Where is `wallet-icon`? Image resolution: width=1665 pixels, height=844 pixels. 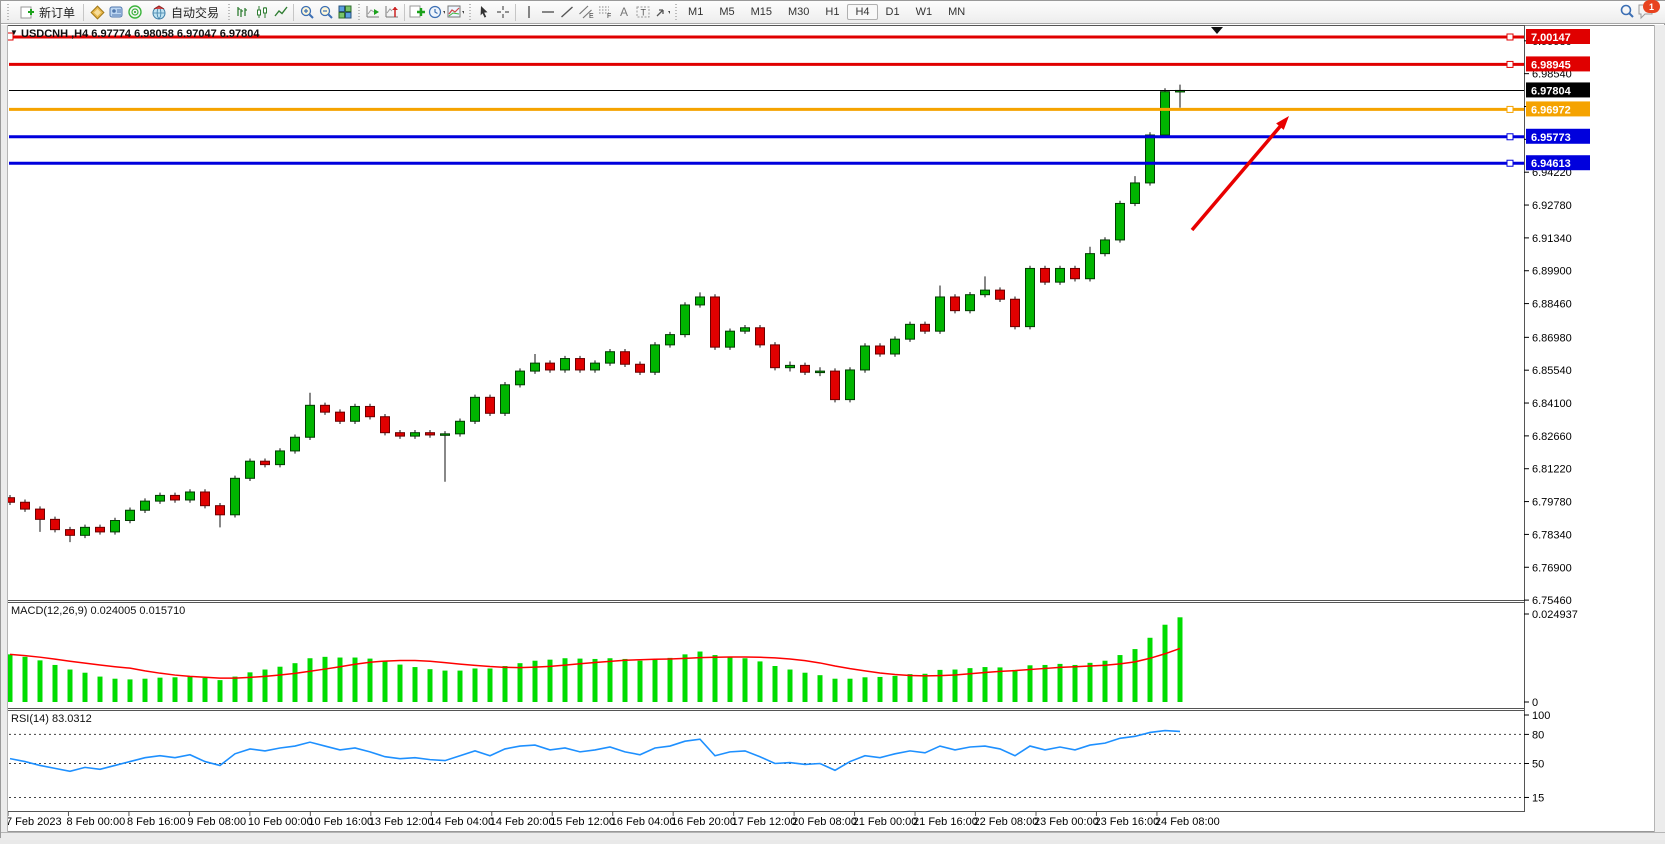
wallet-icon is located at coordinates (96, 12).